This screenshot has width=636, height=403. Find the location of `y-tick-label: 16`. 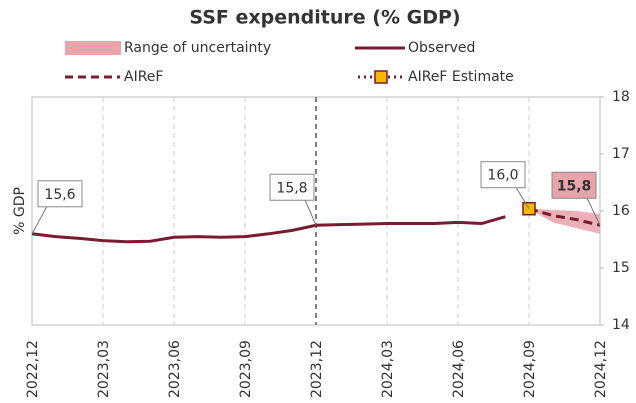

y-tick-label: 16 is located at coordinates (621, 211).